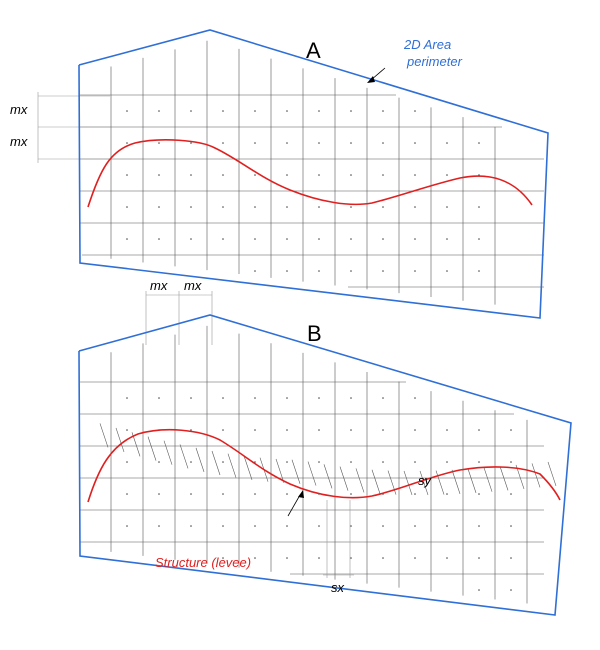 The image size is (600, 650). I want to click on mx-label-1: mx, so click(19, 109).